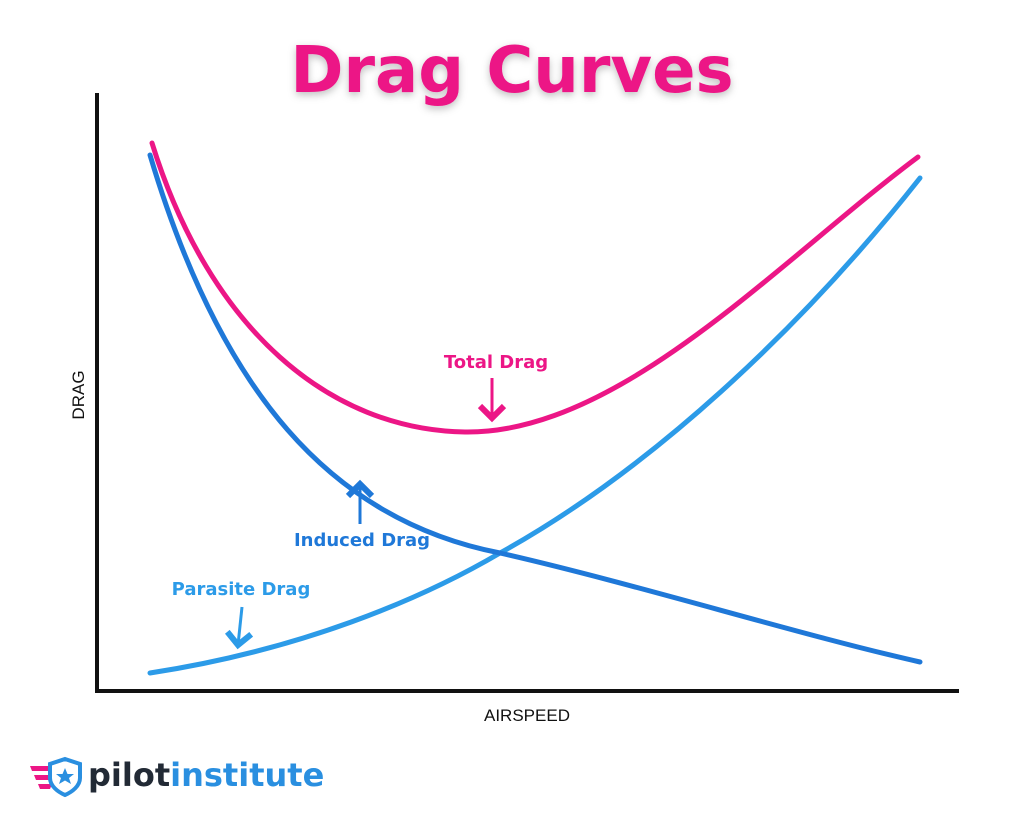 The image size is (1024, 819). What do you see at coordinates (241, 589) in the screenshot?
I see `parasite-drag-label: Parasite Drag` at bounding box center [241, 589].